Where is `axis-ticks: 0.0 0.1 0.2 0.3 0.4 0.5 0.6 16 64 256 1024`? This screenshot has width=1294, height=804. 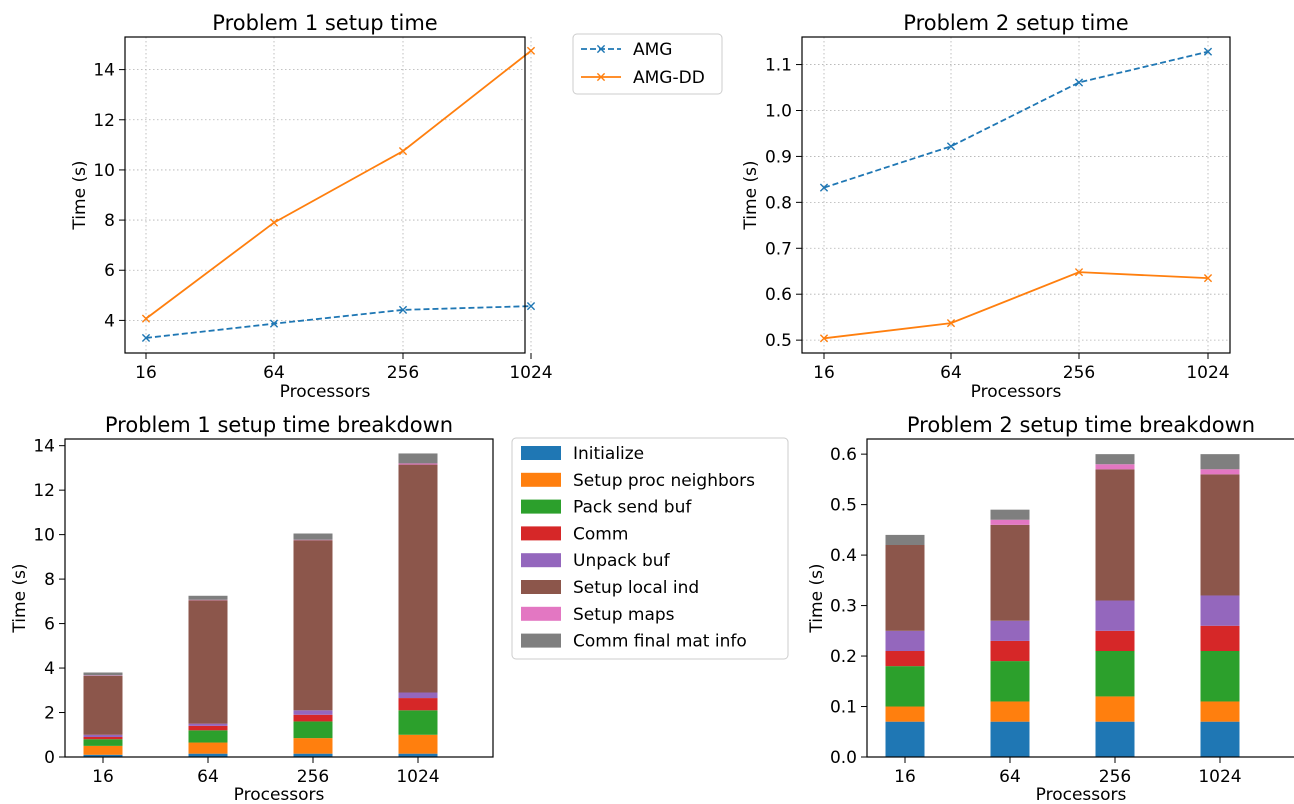
axis-ticks: 0.0 0.1 0.2 0.3 0.4 0.5 0.6 16 64 256 1024 is located at coordinates (1036, 616).